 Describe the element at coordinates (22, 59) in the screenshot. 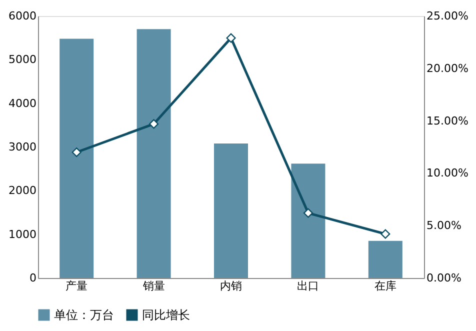

I see `y-tick-label: 5000` at that location.